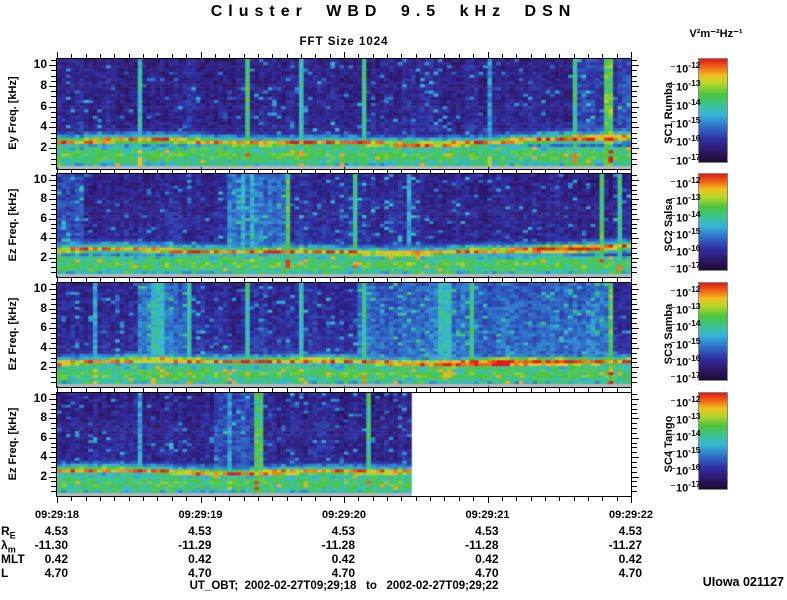 The height and width of the screenshot is (600, 787). Describe the element at coordinates (13, 559) in the screenshot. I see `ephemeris-row-label: MLT` at that location.